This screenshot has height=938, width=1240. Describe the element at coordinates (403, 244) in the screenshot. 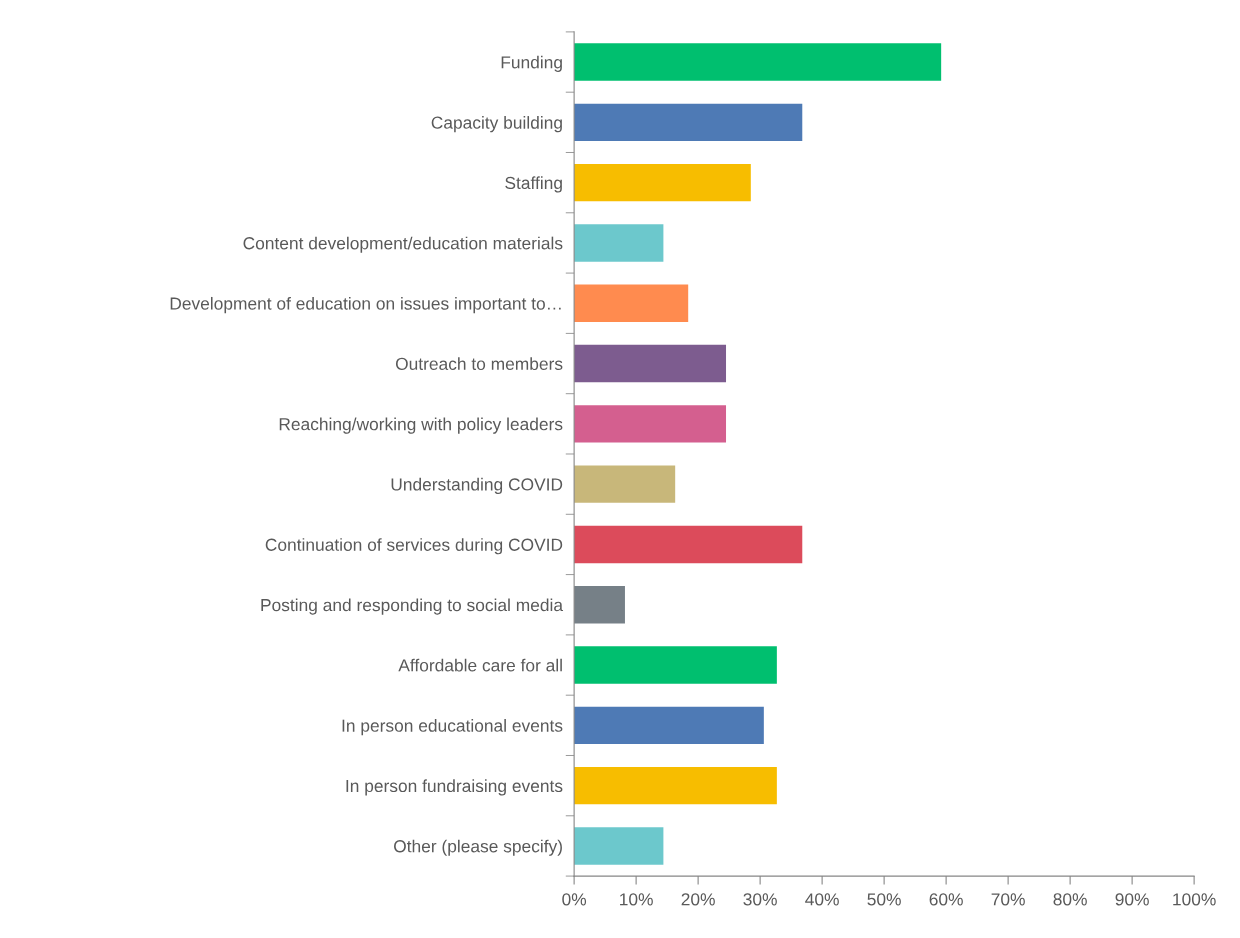

I see `y-tick-label: Content development/education materials` at that location.